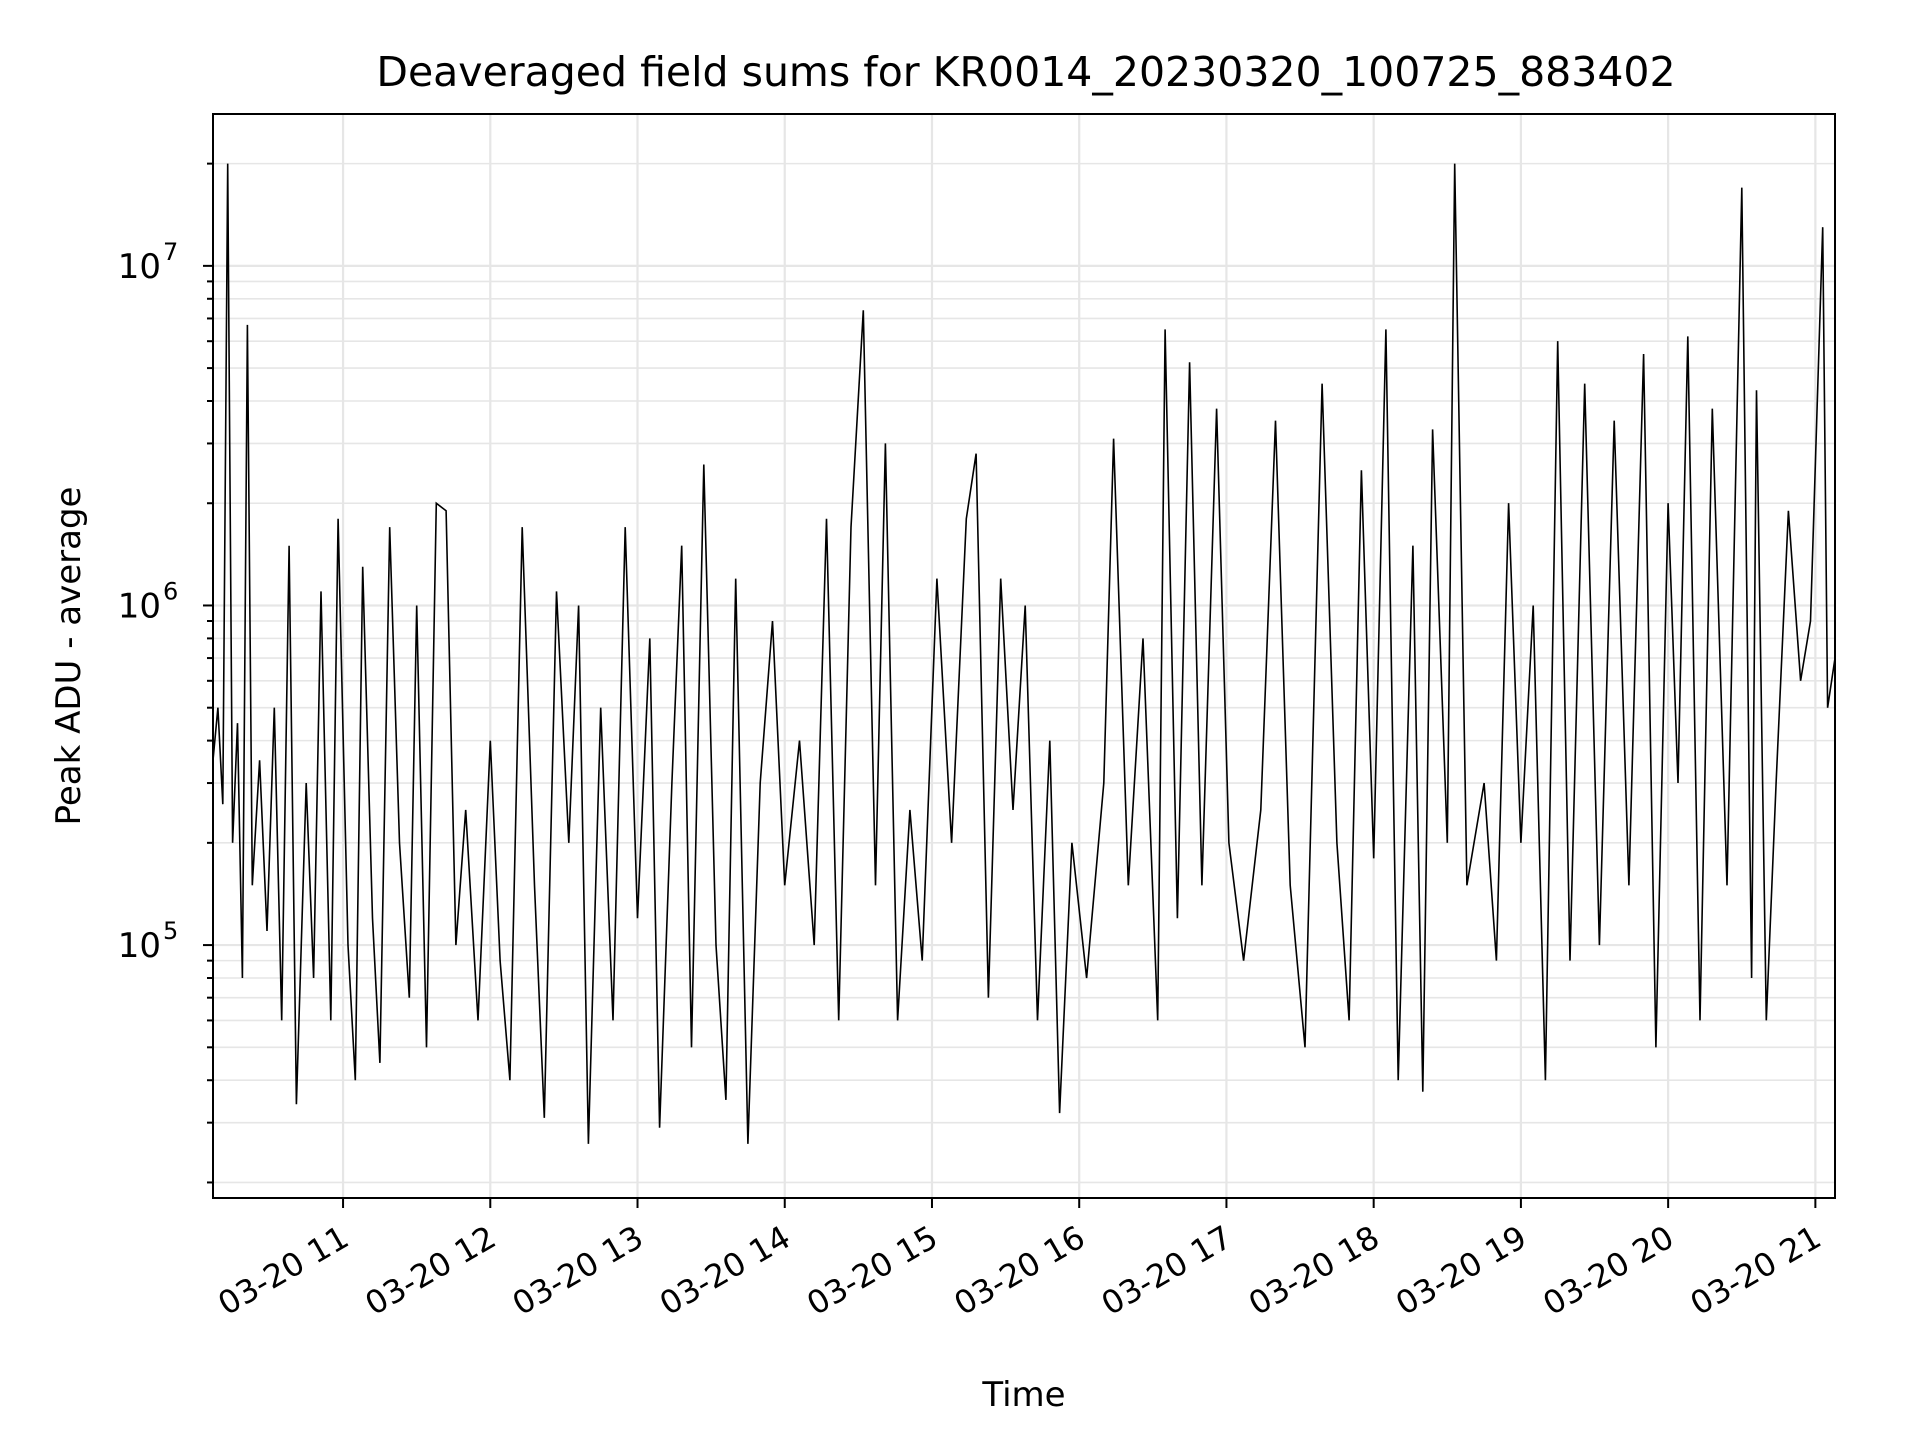 The image size is (1920, 1440). What do you see at coordinates (69, 656) in the screenshot?
I see `y-axis-label: Peak ADU - average` at bounding box center [69, 656].